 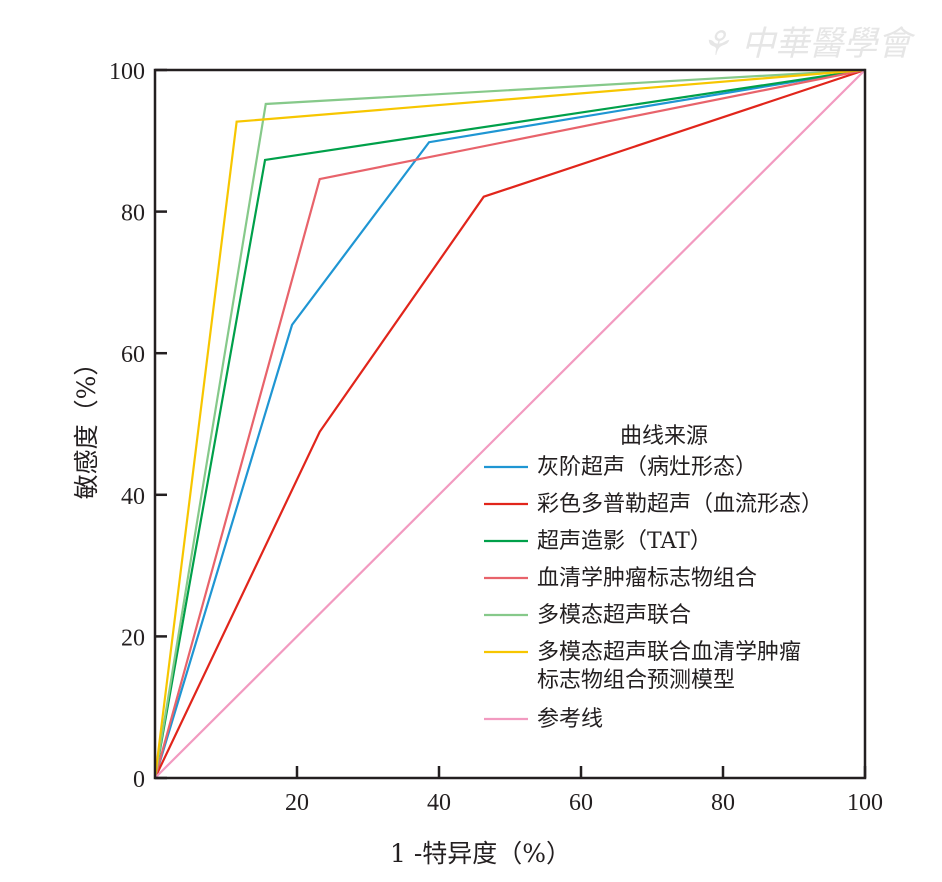 What do you see at coordinates (647, 467) in the screenshot?
I see `legend-label-1: 灰阶超声（病灶形态）` at bounding box center [647, 467].